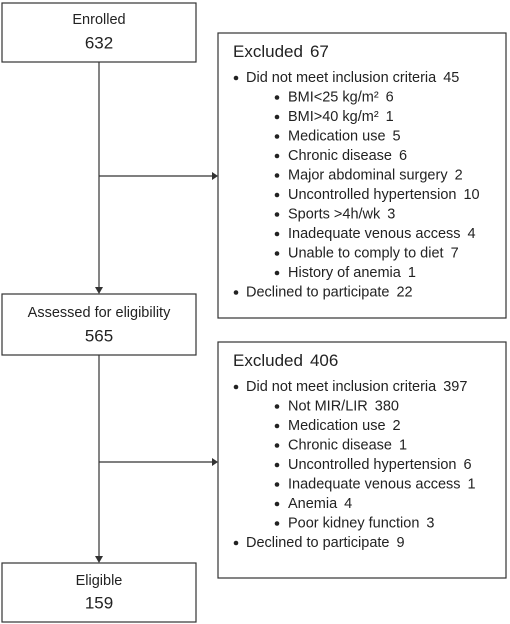 The height and width of the screenshot is (624, 510). I want to click on sub-criterion: History of anemia 1, so click(352, 273).